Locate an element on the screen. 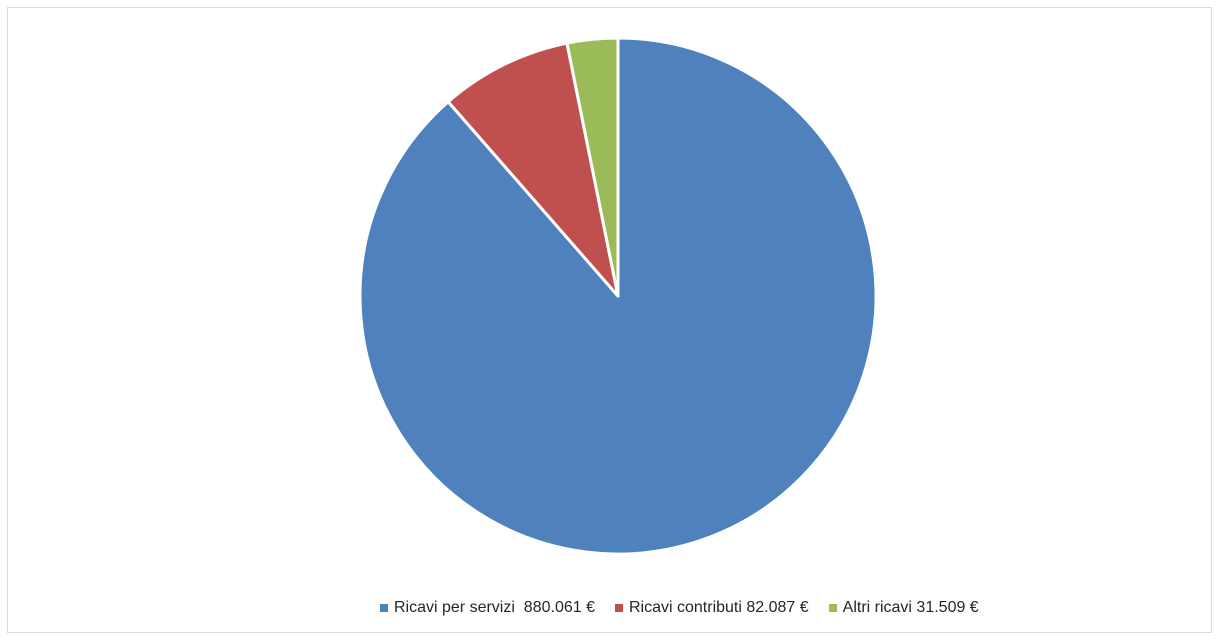 The width and height of the screenshot is (1221, 641). legend-label-altri-ricavi: Altri ricavi 31.509 € is located at coordinates (910, 607).